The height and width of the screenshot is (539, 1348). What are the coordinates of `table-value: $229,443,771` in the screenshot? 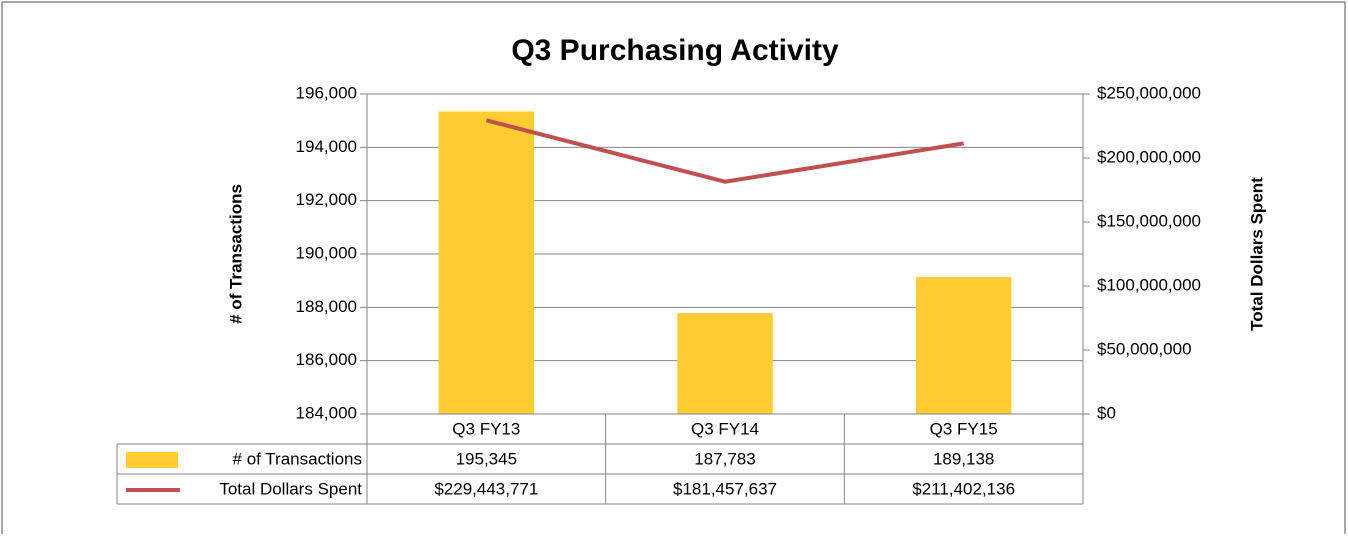 It's located at (486, 488).